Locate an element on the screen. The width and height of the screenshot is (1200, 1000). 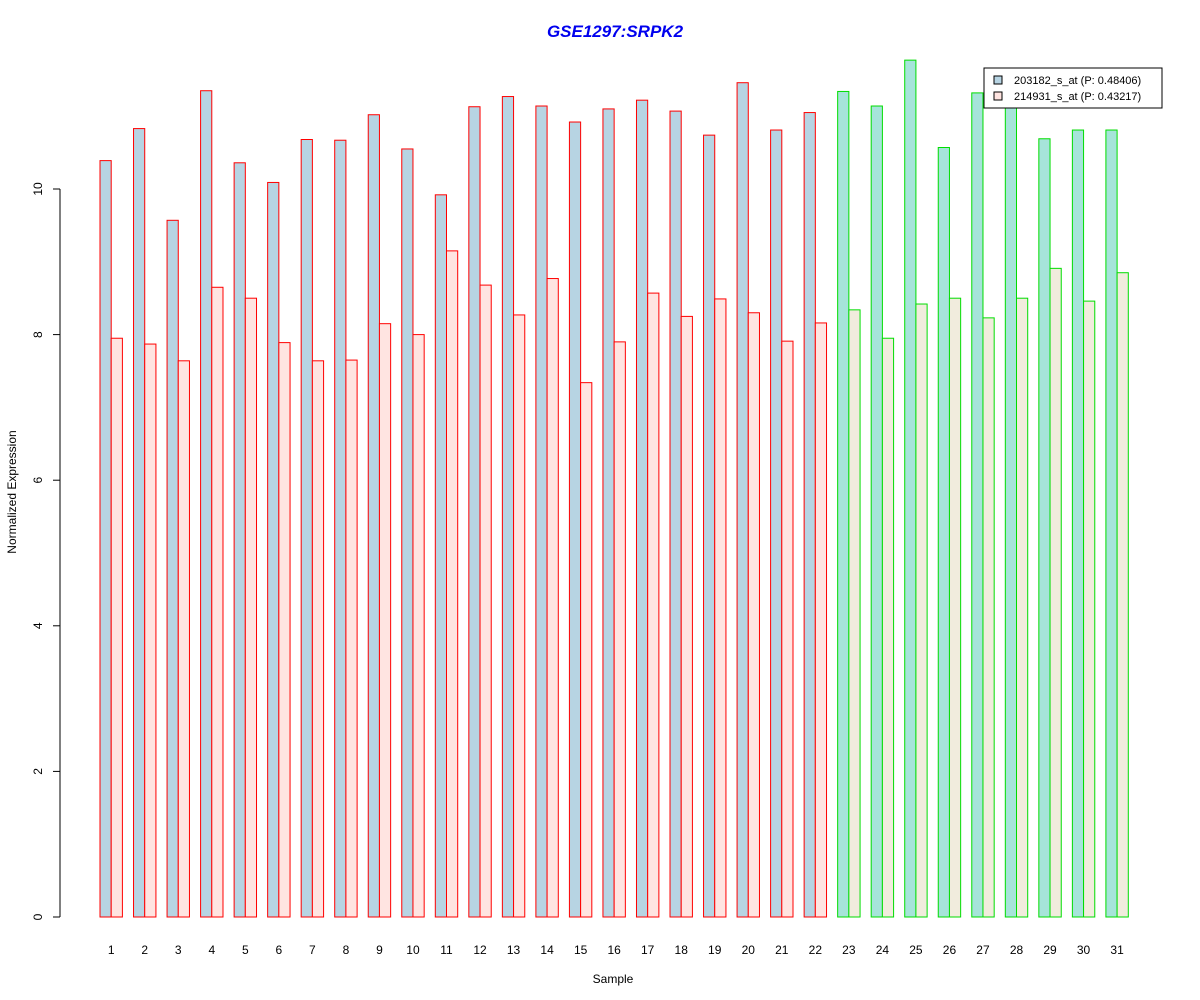
legend-label-series-1: 203182_s_at (P: 0.48406) is located at coordinates (1077, 81).